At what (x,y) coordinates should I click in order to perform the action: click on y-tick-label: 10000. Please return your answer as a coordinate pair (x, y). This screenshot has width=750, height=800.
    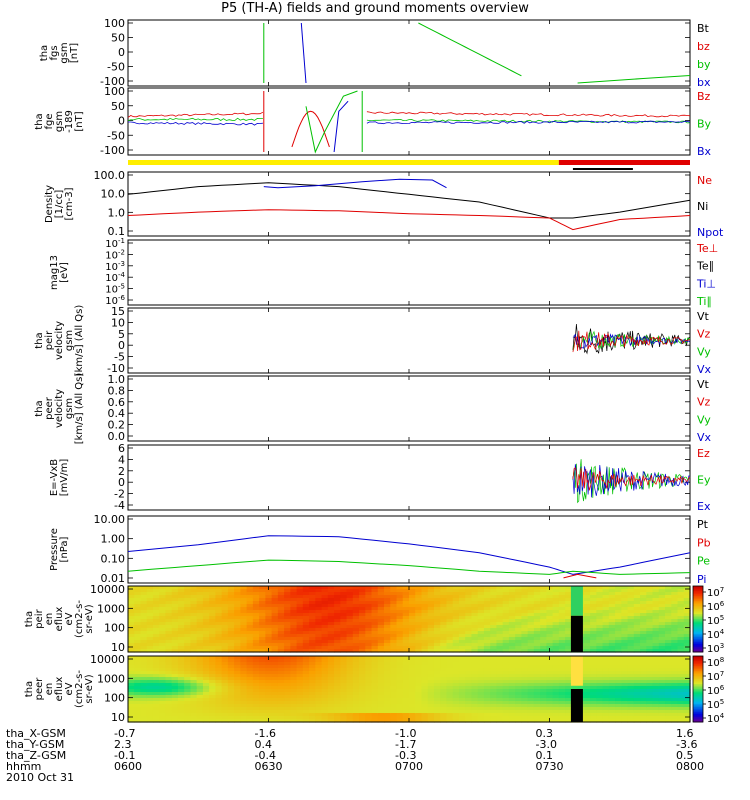
    Looking at the image, I should click on (107, 659).